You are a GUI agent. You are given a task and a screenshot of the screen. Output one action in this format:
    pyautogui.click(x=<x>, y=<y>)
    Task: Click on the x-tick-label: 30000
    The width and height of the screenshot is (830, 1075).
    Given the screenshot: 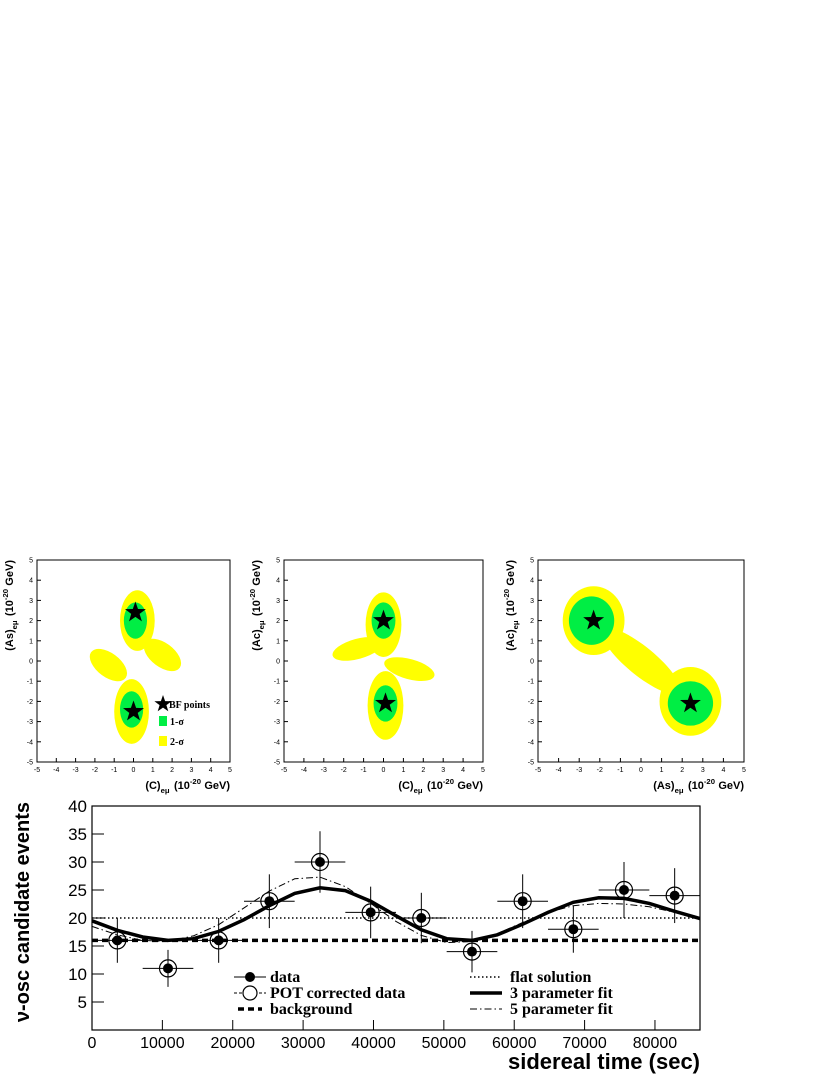 What is the action you would take?
    pyautogui.click(x=303, y=1043)
    